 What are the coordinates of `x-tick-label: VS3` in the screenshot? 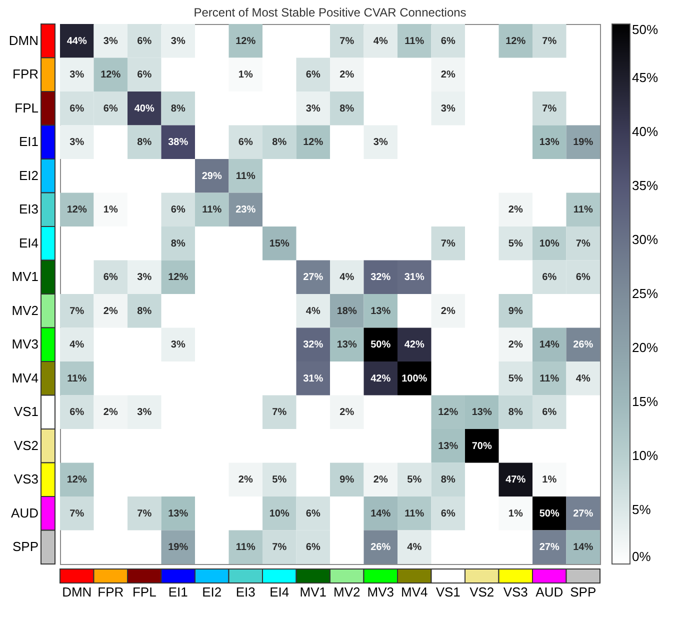 It's located at (515, 592).